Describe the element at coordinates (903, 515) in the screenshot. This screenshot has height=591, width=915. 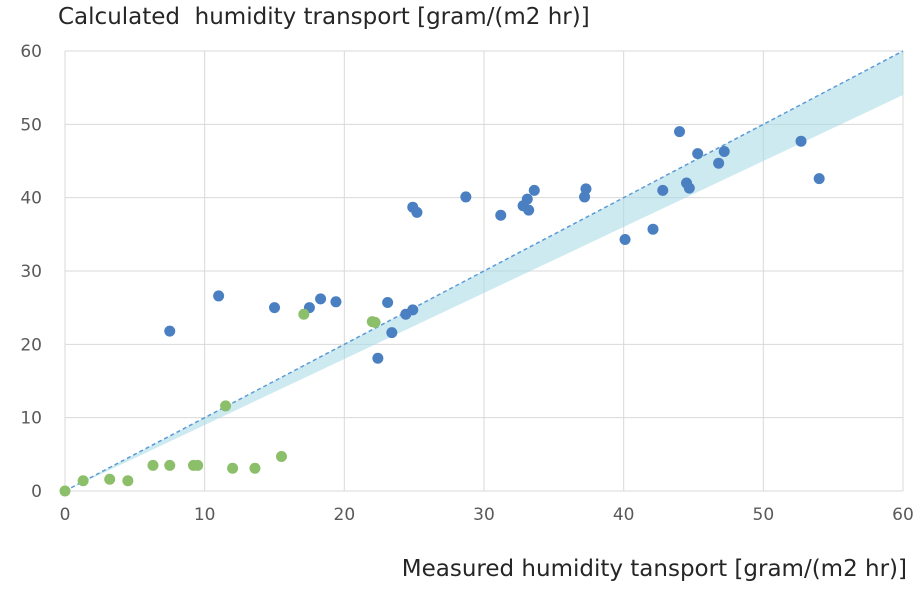
I see `x-tick-label: 60` at that location.